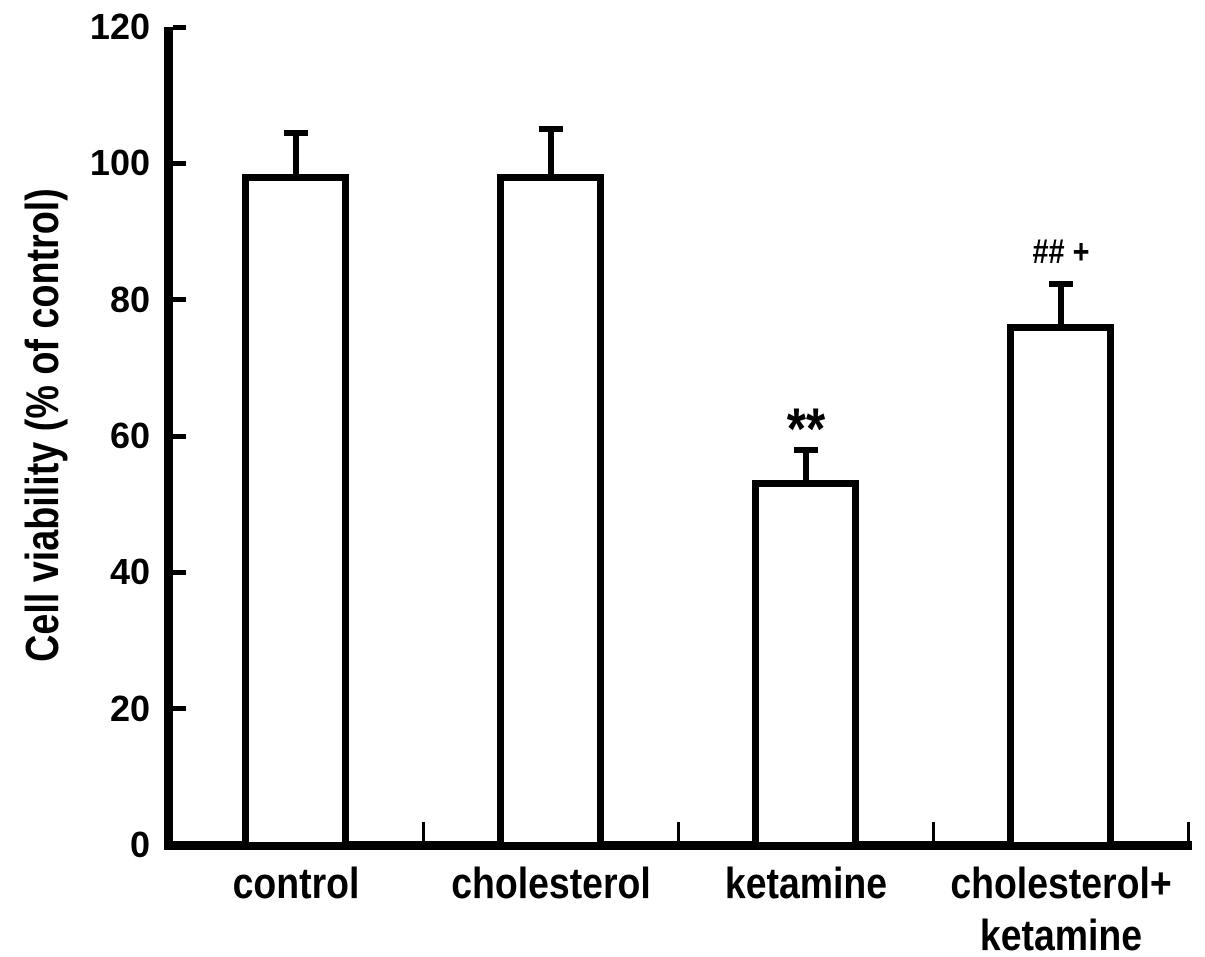  I want to click on bar-control, so click(295, 511).